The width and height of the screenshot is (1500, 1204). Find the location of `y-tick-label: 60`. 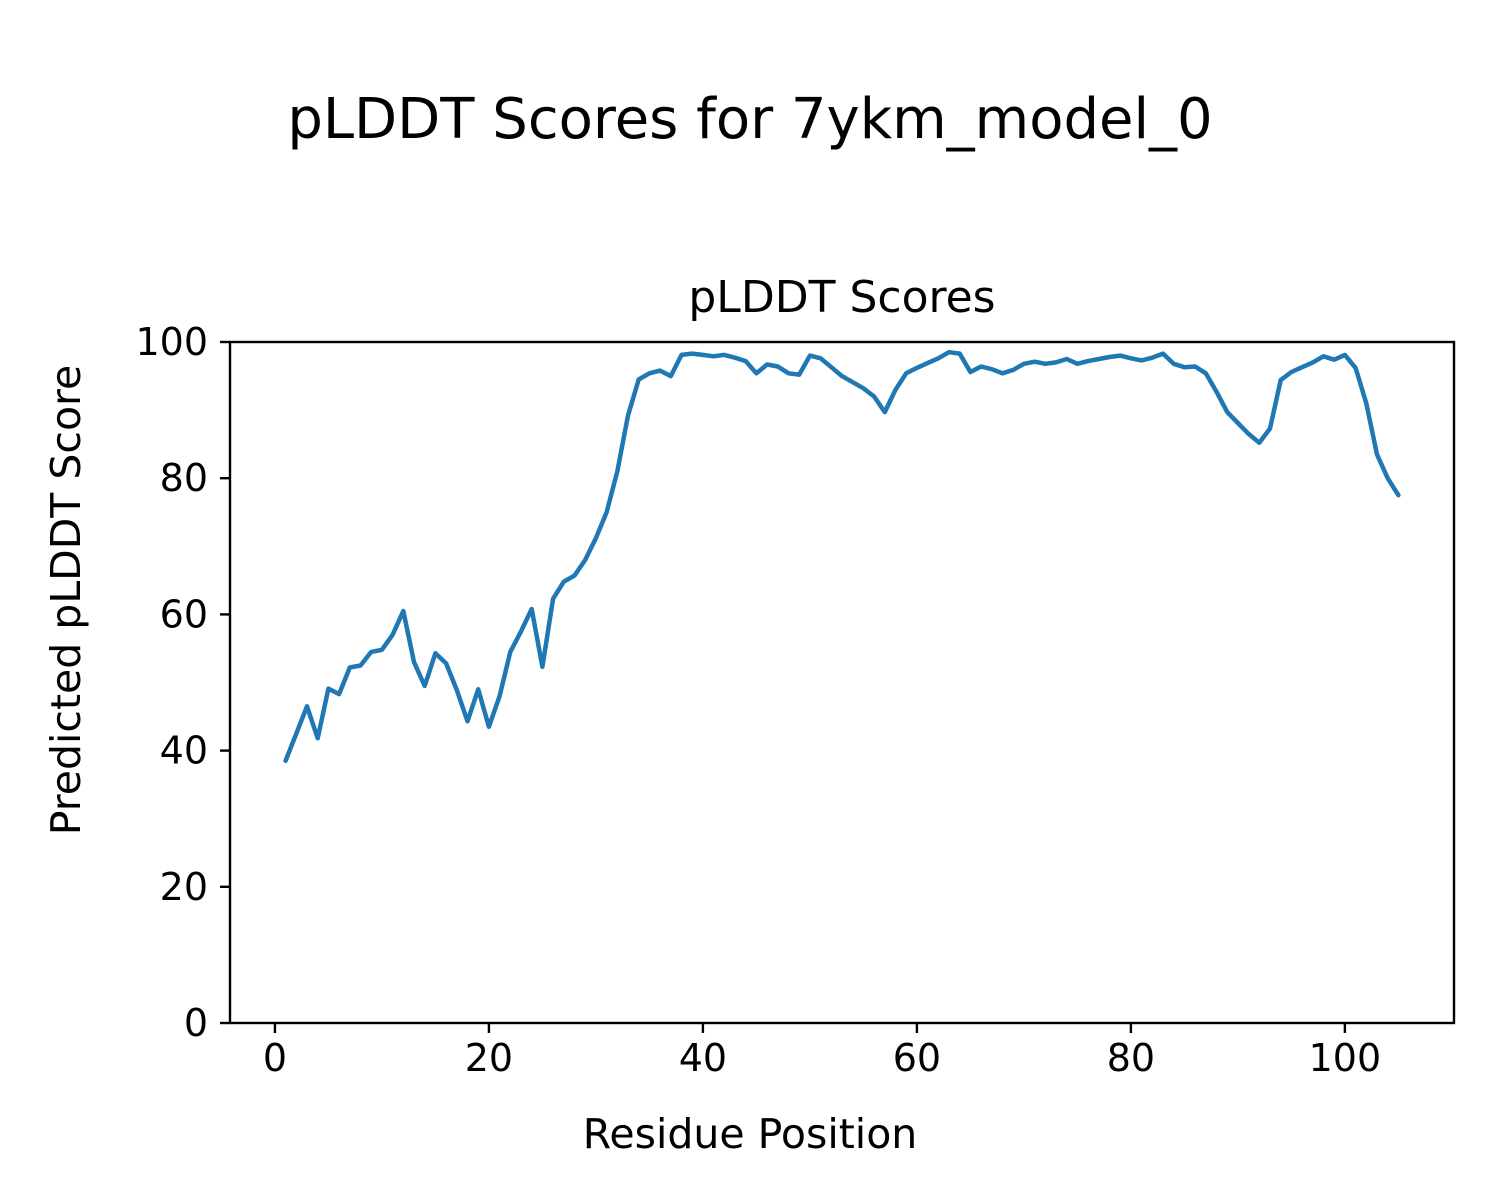

y-tick-label: 60 is located at coordinates (184, 614).